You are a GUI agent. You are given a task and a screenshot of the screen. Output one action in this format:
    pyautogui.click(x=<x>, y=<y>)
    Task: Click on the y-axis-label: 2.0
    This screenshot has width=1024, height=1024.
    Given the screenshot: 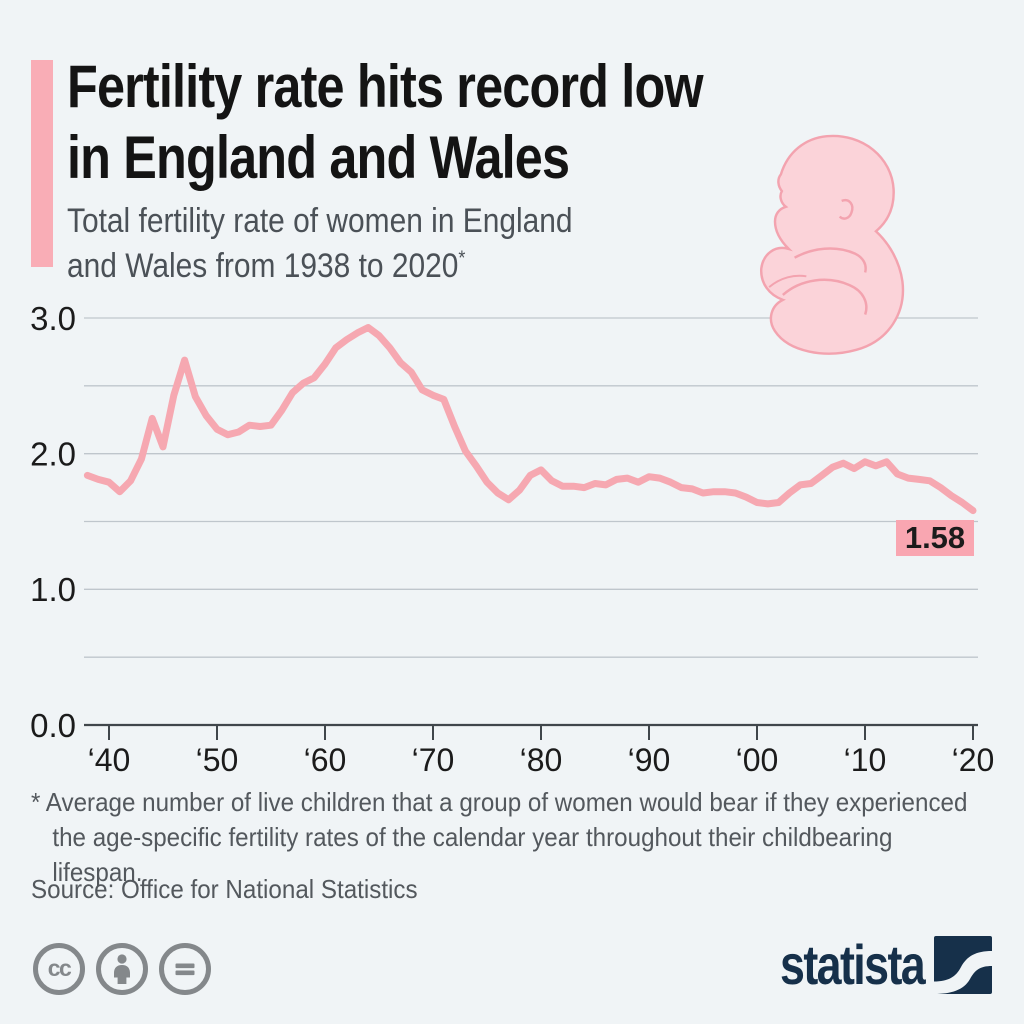 What is the action you would take?
    pyautogui.click(x=53, y=454)
    